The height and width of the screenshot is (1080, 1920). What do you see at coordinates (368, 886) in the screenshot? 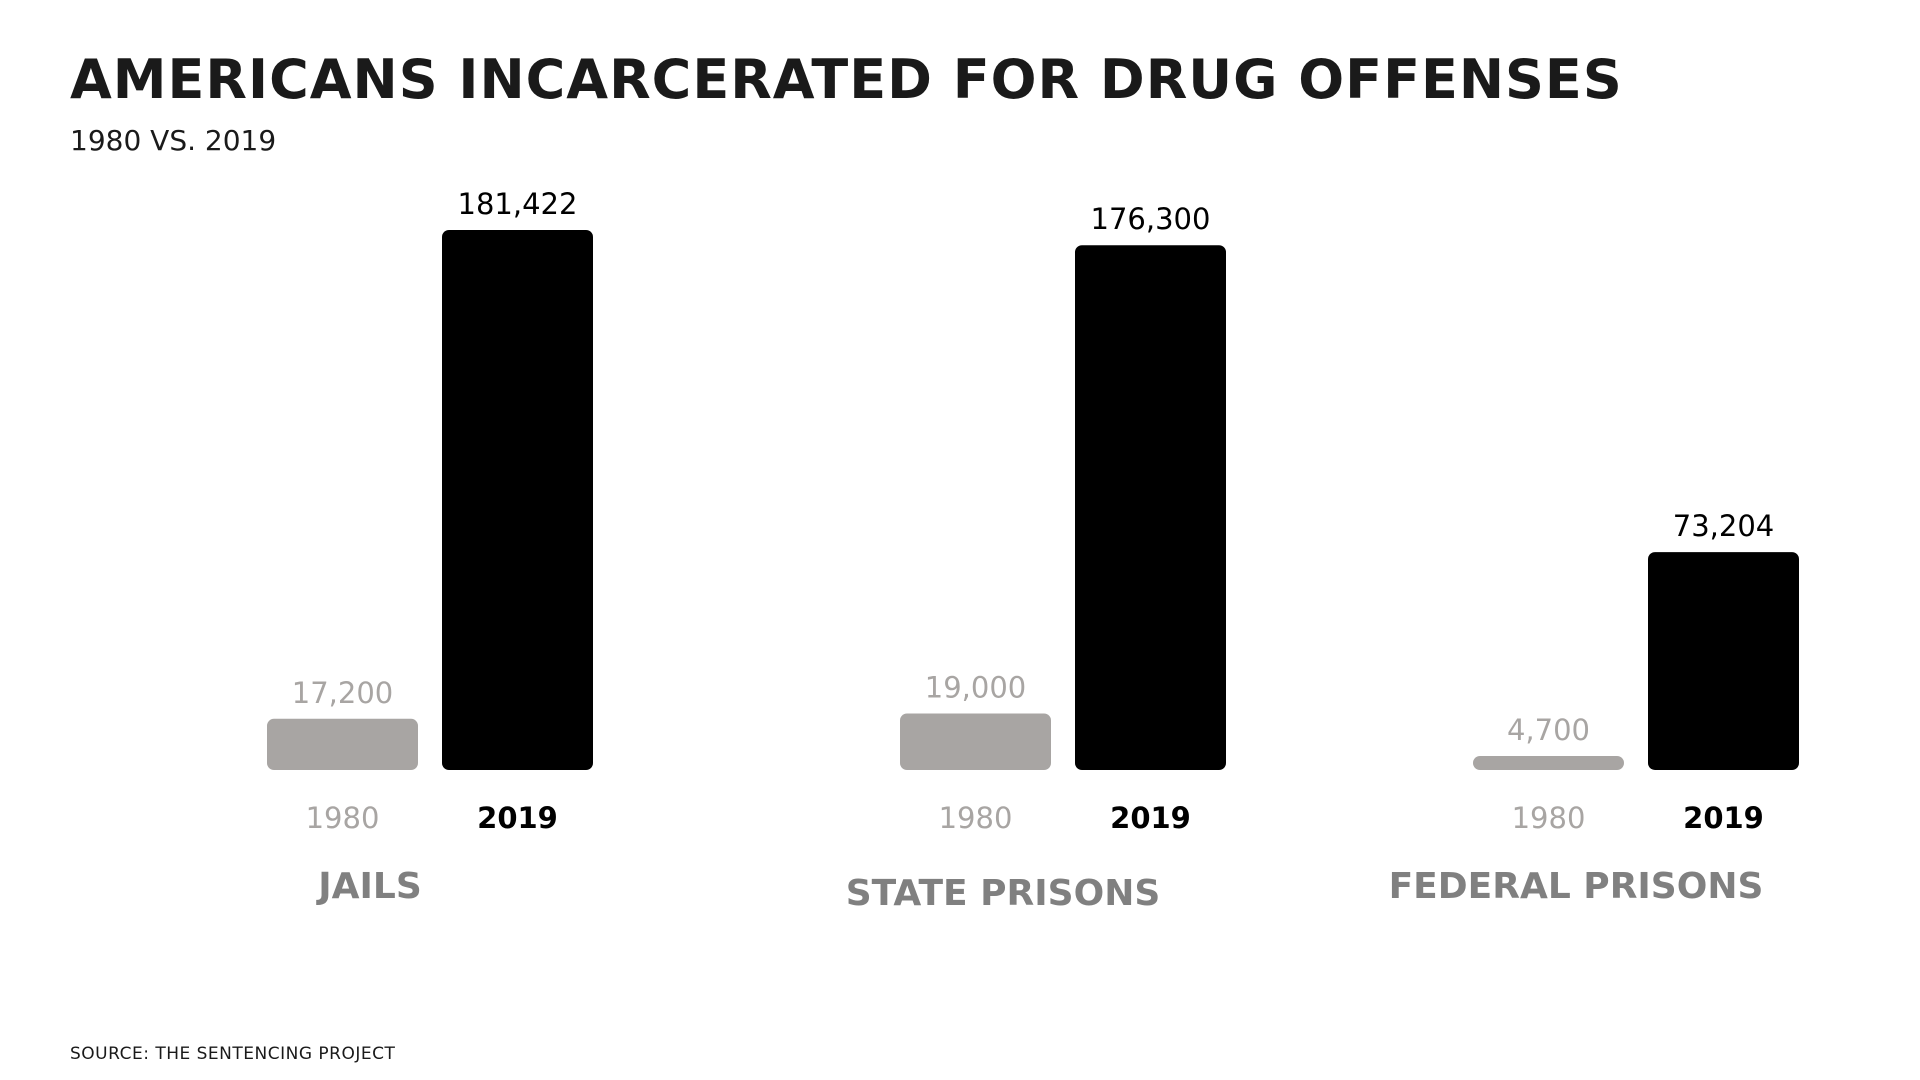
I see `category-label-0: JAILS` at bounding box center [368, 886].